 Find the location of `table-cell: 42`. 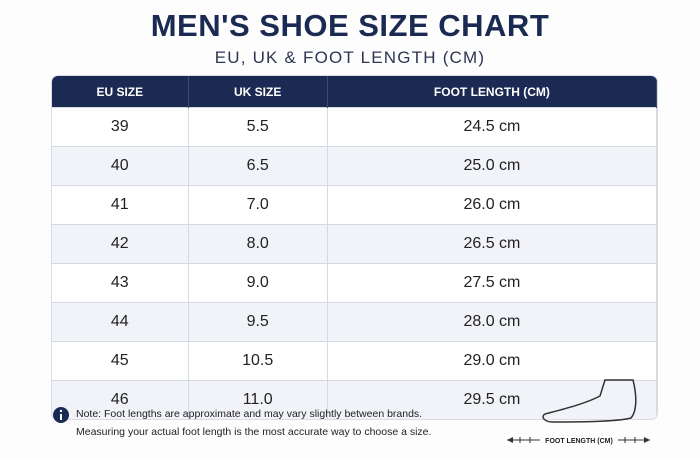

table-cell: 42 is located at coordinates (120, 244).